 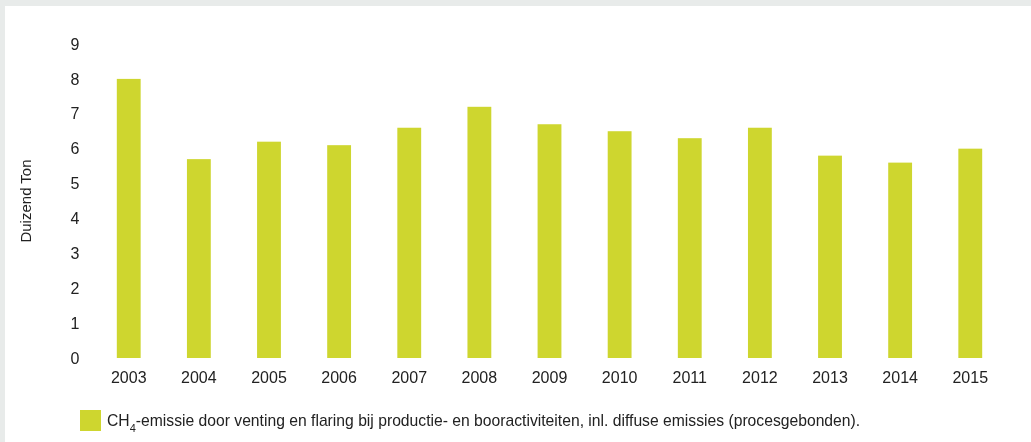 I want to click on y-tick-label: 3, so click(x=75, y=253).